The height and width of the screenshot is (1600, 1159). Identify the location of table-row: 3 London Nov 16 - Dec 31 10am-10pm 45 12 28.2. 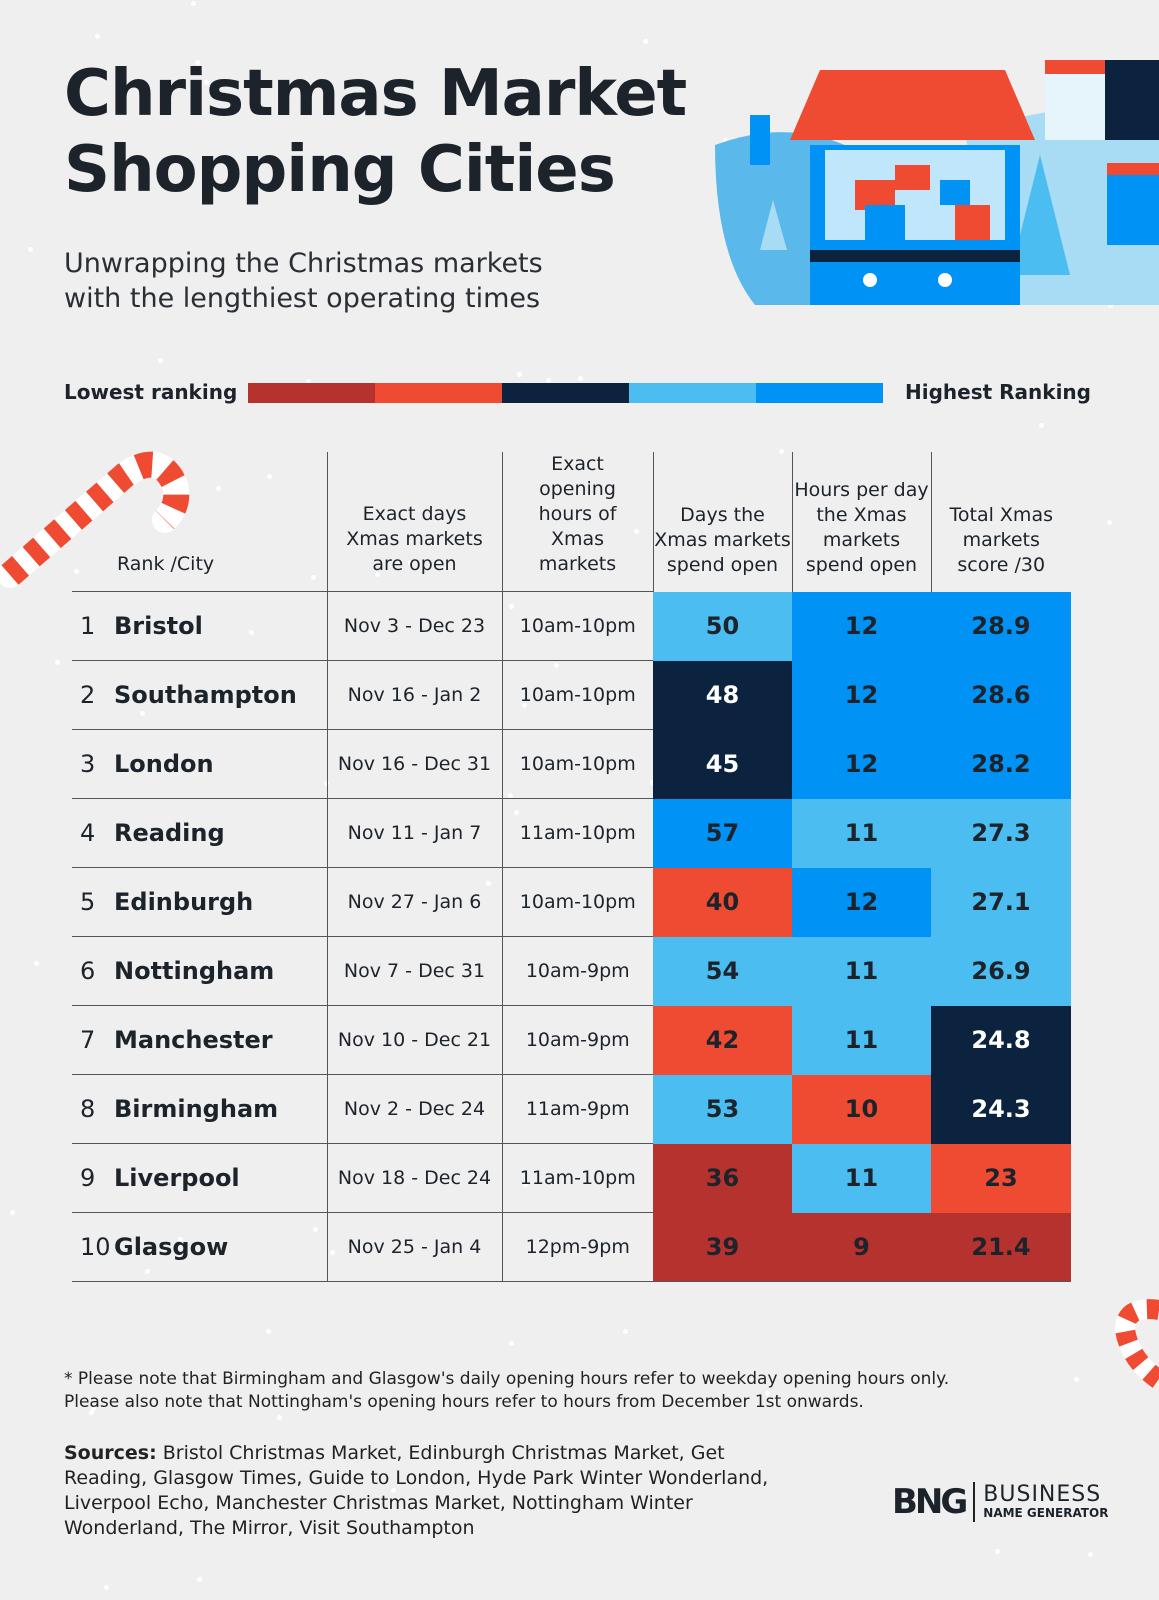
(571, 764).